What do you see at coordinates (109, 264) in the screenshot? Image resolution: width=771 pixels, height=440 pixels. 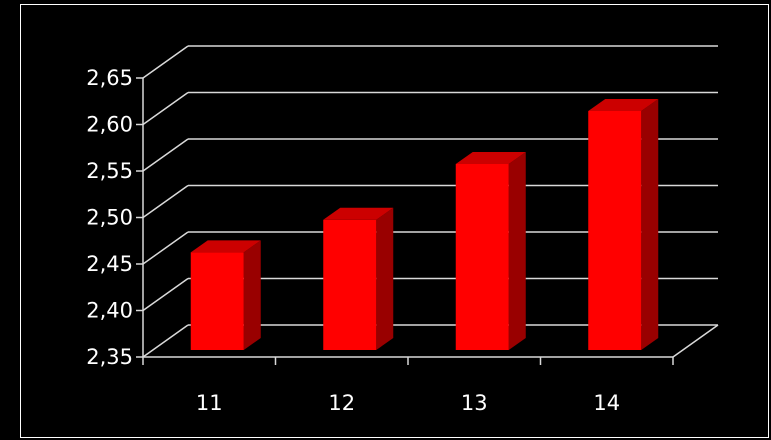 I see `y-tick-label: 2,45` at bounding box center [109, 264].